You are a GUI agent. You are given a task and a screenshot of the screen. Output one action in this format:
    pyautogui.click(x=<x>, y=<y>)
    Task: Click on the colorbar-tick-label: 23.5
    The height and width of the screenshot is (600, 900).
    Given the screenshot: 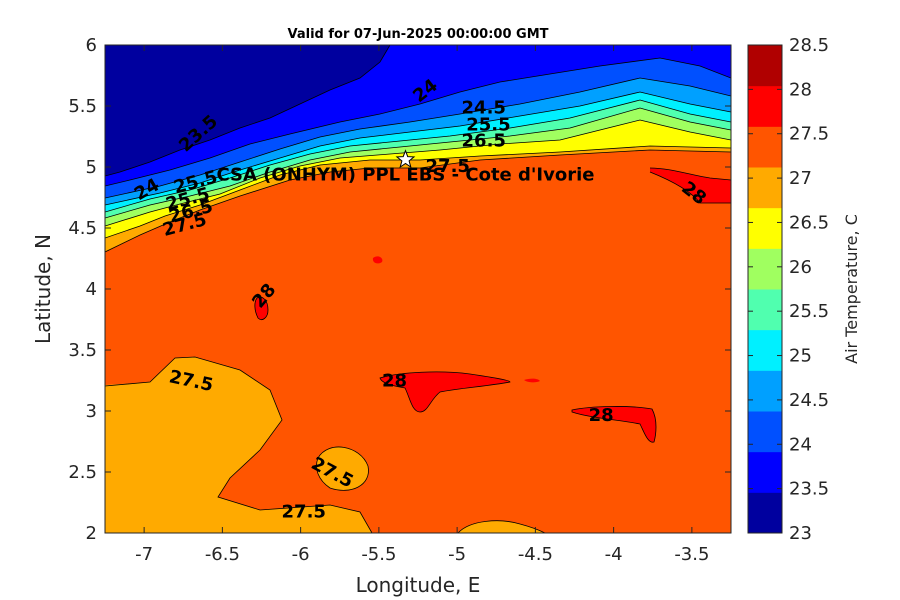 What is the action you would take?
    pyautogui.click(x=809, y=489)
    